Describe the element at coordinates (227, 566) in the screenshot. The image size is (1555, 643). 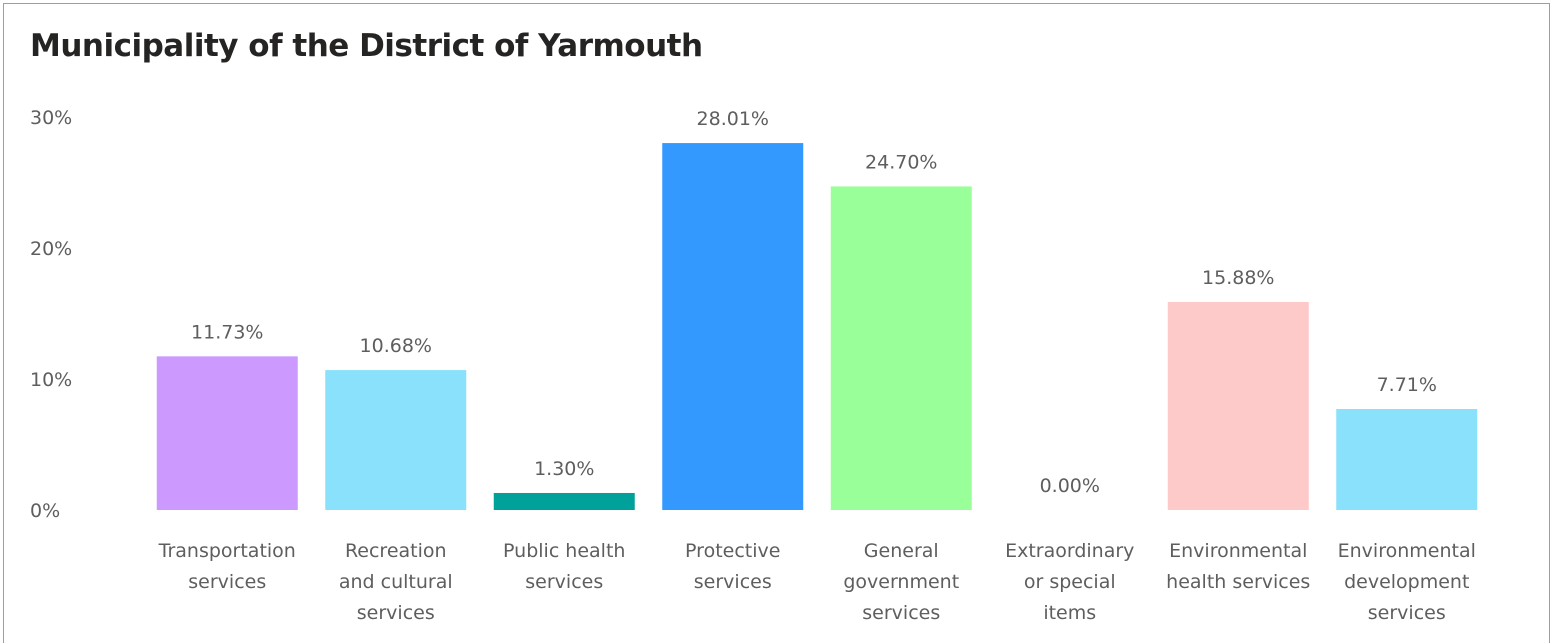
I see `x-tick-label: Transportation services` at that location.